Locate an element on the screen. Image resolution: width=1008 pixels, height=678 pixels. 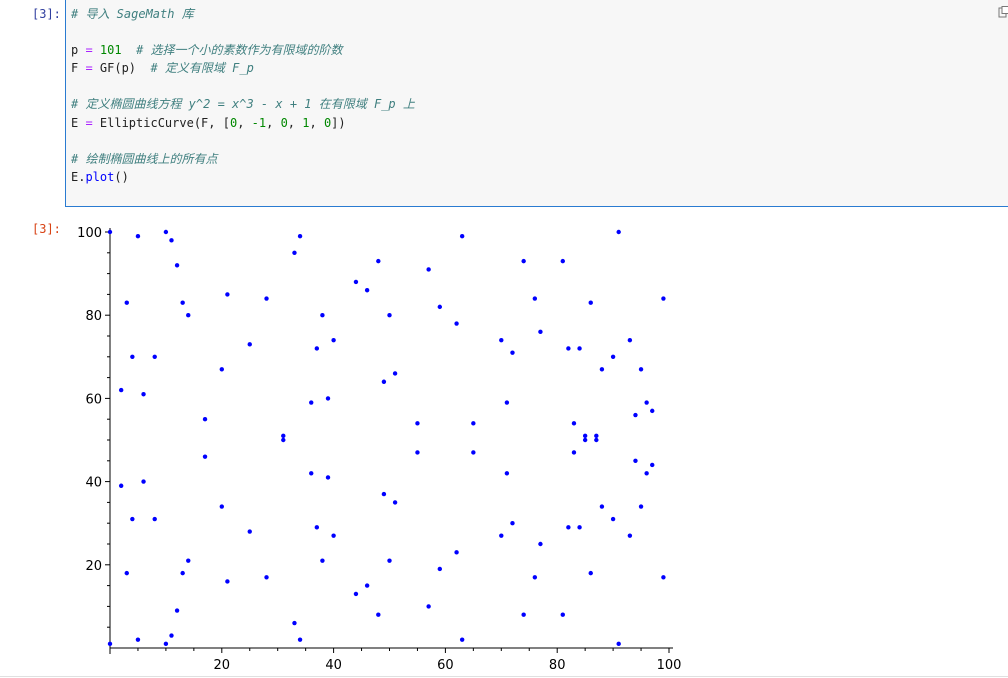
y-tick-label: 100 is located at coordinates (89, 233).